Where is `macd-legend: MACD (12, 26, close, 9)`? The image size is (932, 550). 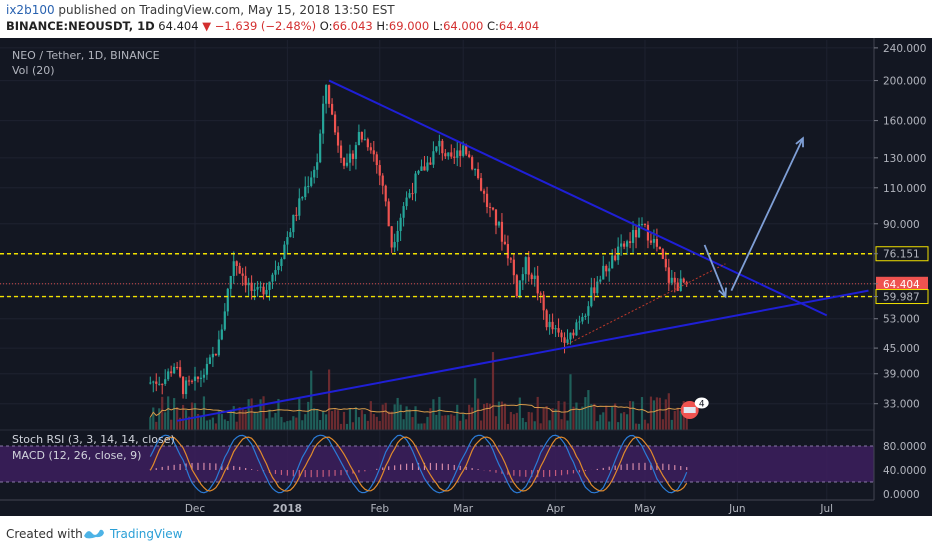 macd-legend: MACD (12, 26, close, 9) is located at coordinates (77, 455).